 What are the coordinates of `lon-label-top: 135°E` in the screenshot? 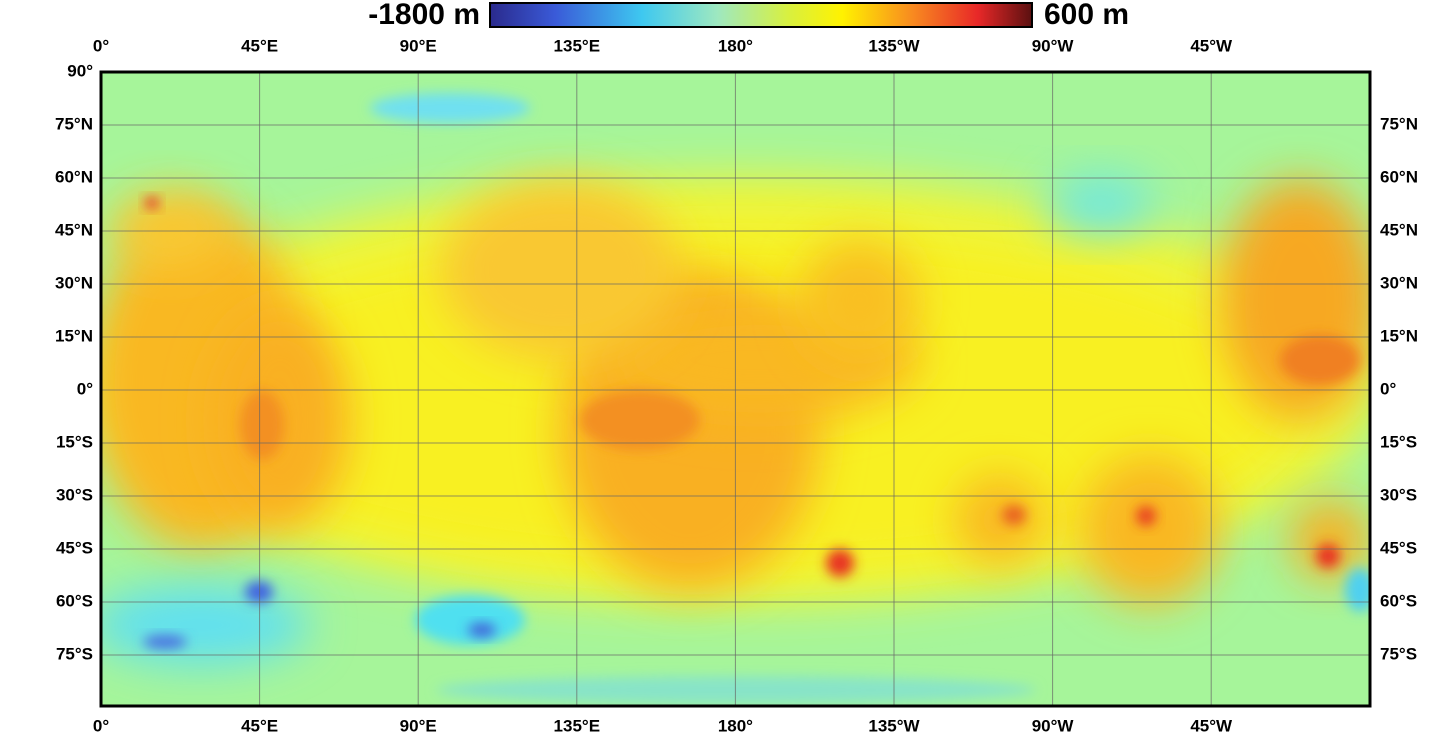 It's located at (577, 45).